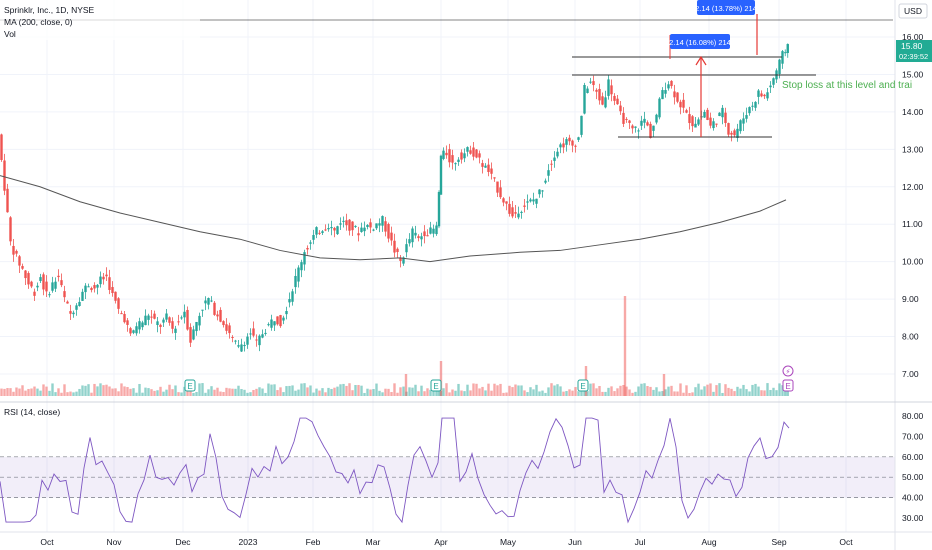 Image resolution: width=932 pixels, height=550 pixels. I want to click on measure-label-top, so click(726, 7).